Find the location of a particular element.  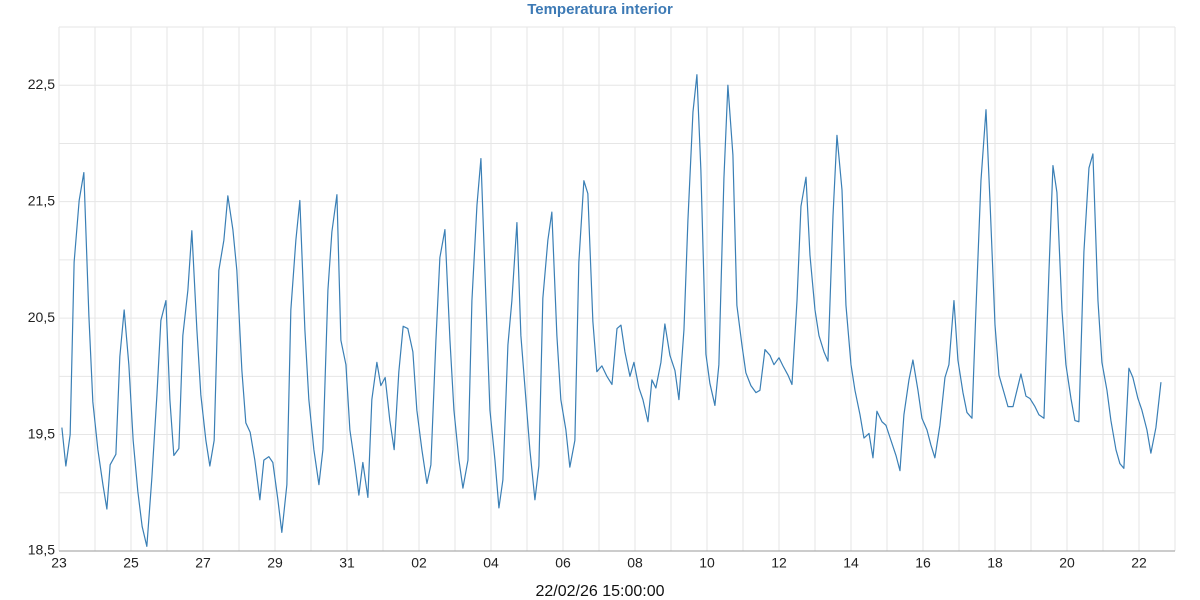

x-tick-label: 27 is located at coordinates (203, 563).